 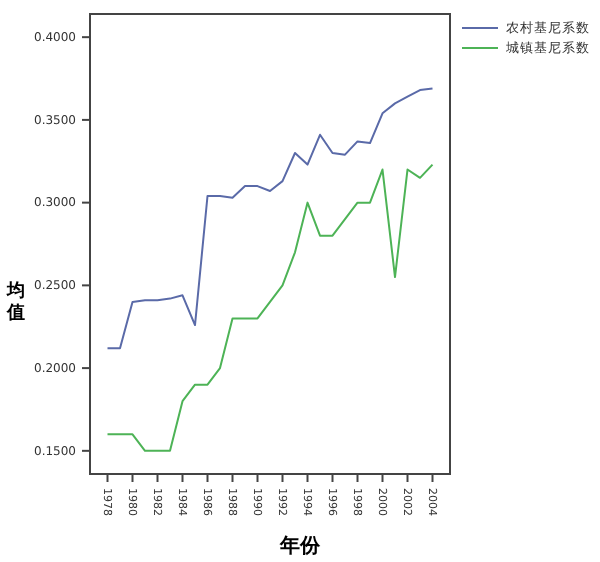 What do you see at coordinates (300, 546) in the screenshot?
I see `x-axis-title: 年份` at bounding box center [300, 546].